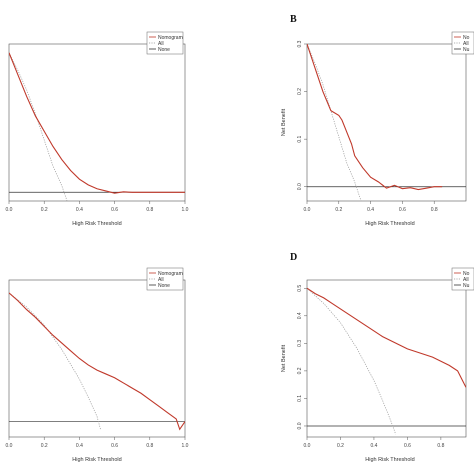 The width and height of the screenshot is (474, 474). What do you see at coordinates (300, 315) in the screenshot?
I see `y-tick-label: 0.4` at bounding box center [300, 315].